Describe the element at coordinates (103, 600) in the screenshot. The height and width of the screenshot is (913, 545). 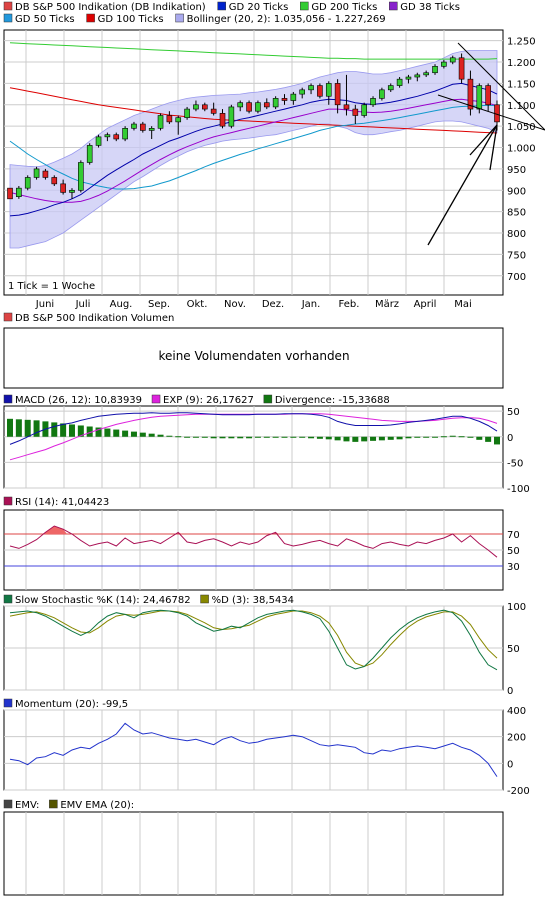
I see `legend-label: Slow Stochastic %K (14): 24,46782` at that location.